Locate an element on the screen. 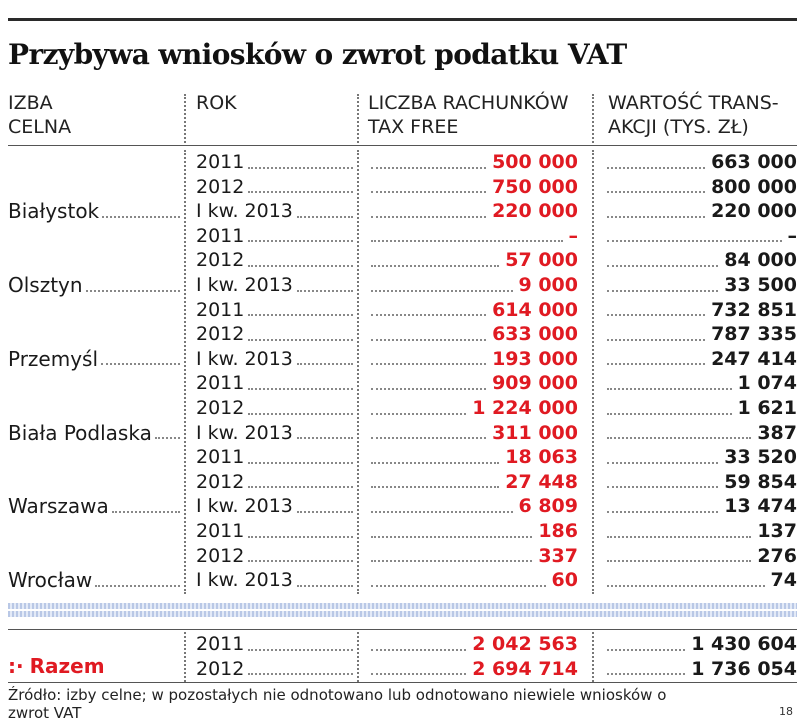 The image size is (805, 722). header-line: TAX FREE is located at coordinates (413, 127).